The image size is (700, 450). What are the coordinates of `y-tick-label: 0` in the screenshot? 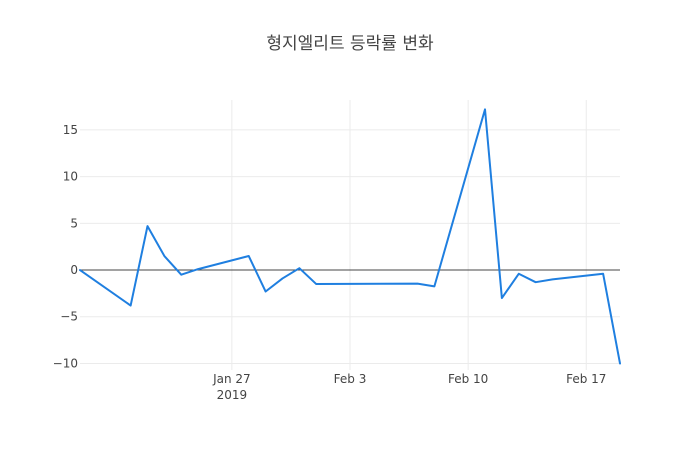 It's located at (74, 270).